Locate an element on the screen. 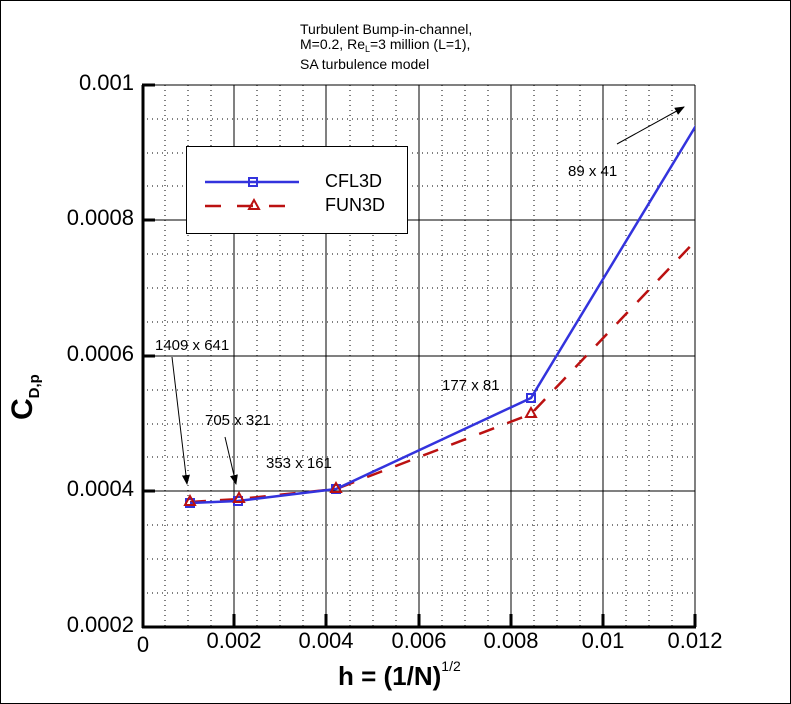 The image size is (791, 704). legend: CFL3D FUN3D is located at coordinates (297, 190).